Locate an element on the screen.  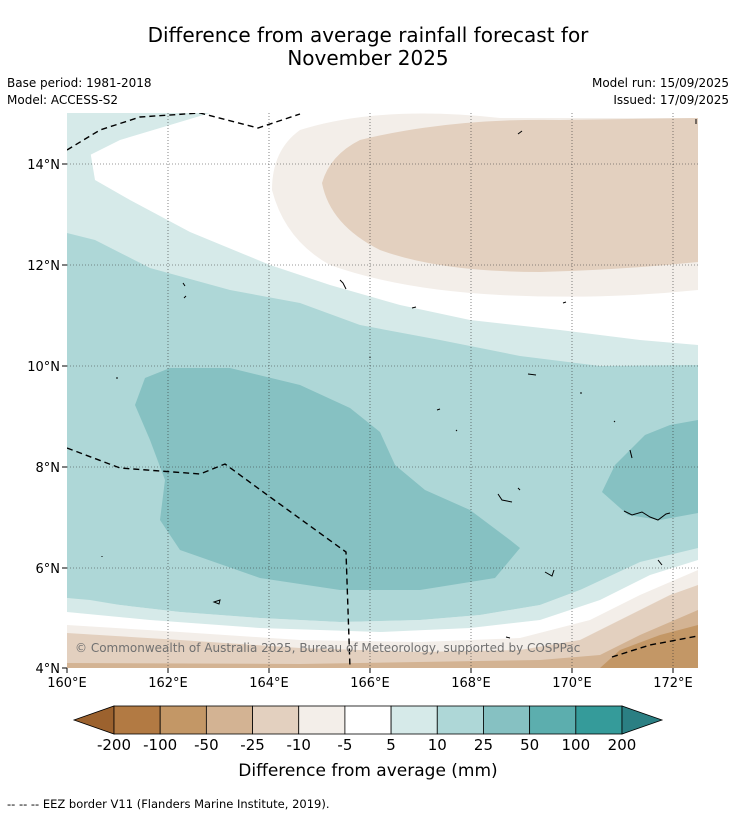
lat-label: 6°N is located at coordinates (48, 569).